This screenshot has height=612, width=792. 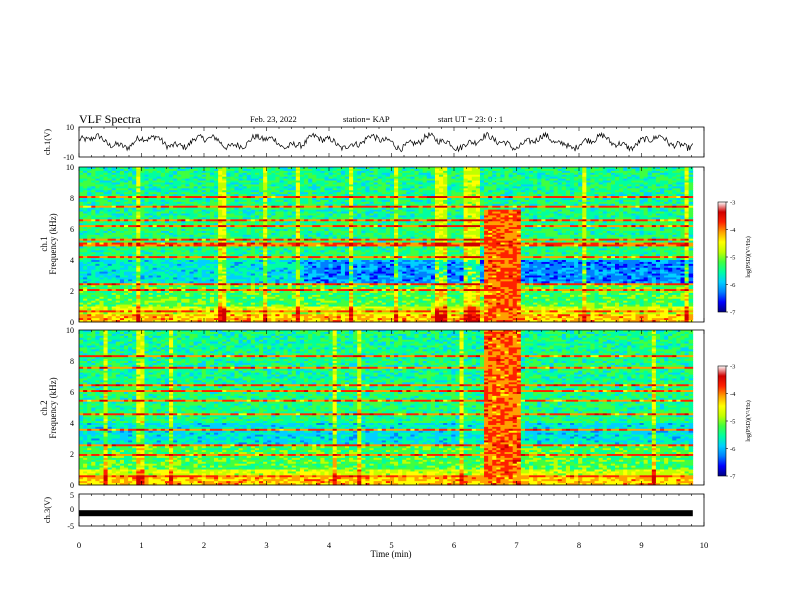 What do you see at coordinates (47, 142) in the screenshot?
I see `ch1-ylabel: ch.1(V)` at bounding box center [47, 142].